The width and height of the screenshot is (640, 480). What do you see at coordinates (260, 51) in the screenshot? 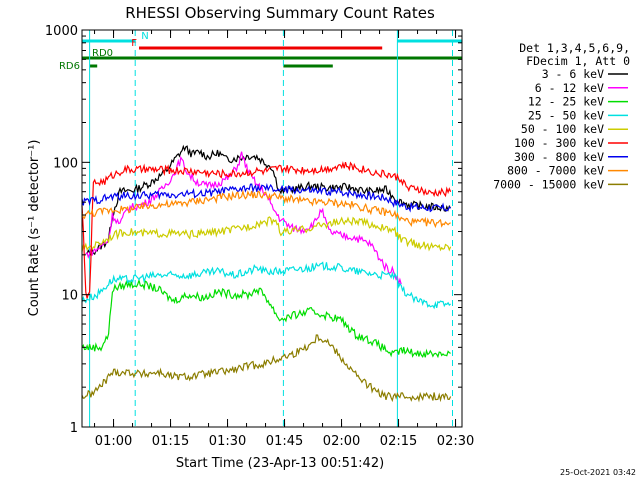
I see `flag-bars: NF RD0 RD6` at bounding box center [260, 51].